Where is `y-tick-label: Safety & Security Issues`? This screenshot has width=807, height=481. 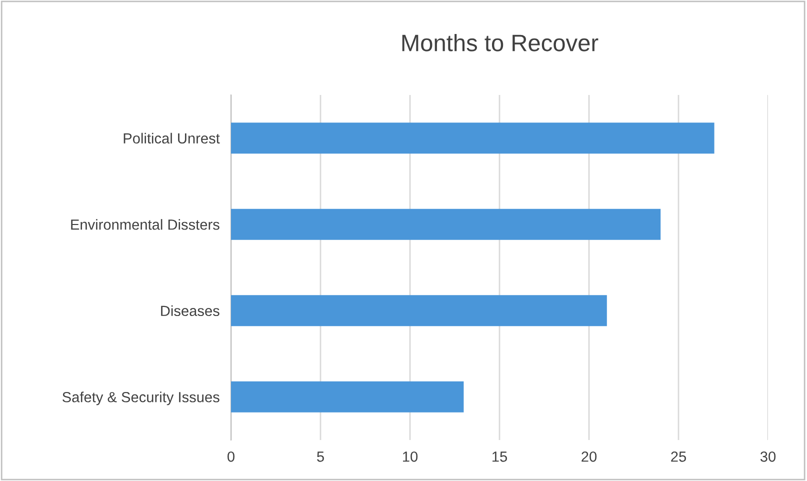 y-tick-label: Safety & Security Issues is located at coordinates (141, 399).